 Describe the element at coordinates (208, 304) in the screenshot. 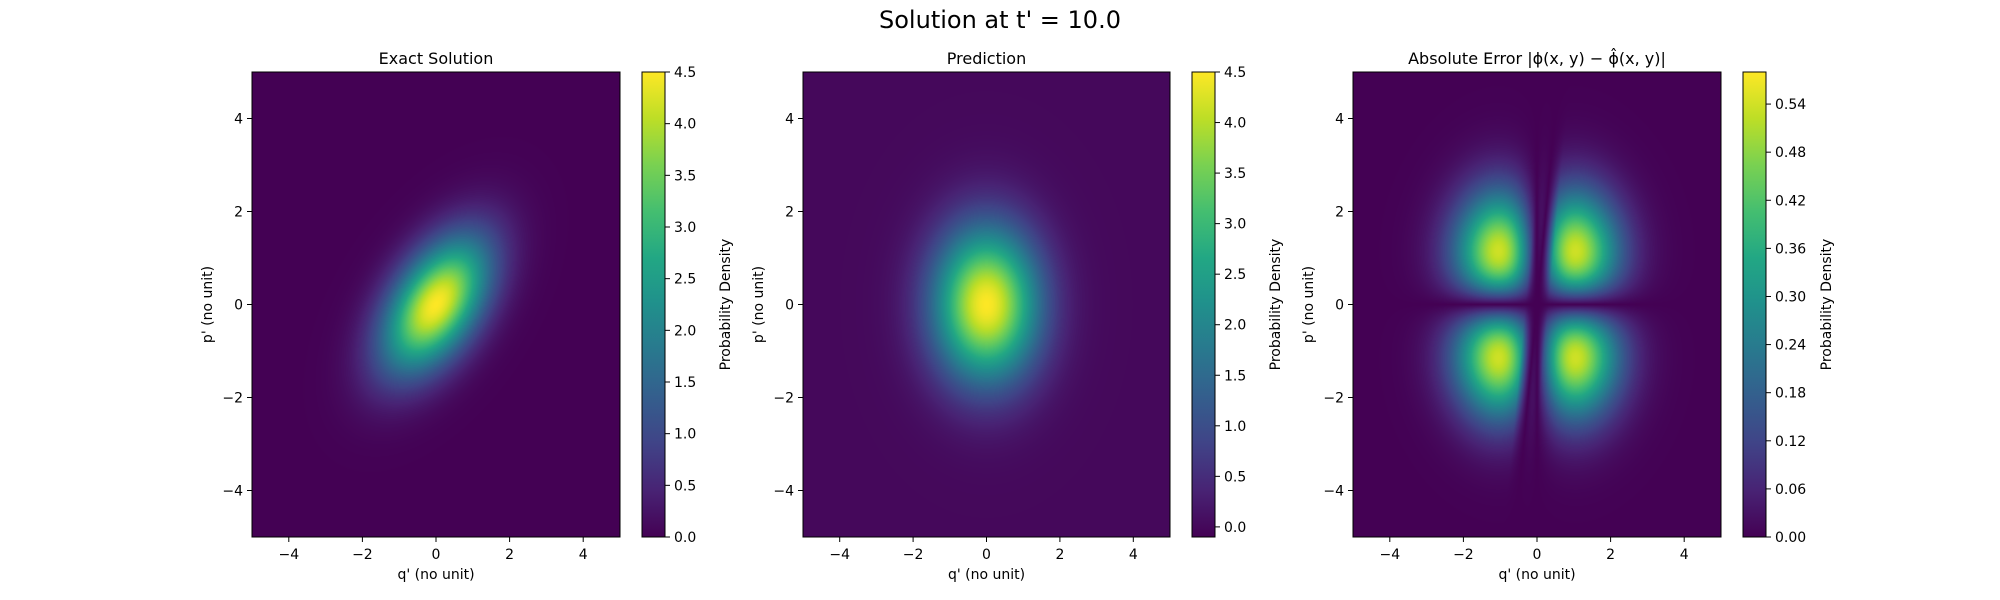

I see `y-axis-label-1: p' (no unit)` at that location.